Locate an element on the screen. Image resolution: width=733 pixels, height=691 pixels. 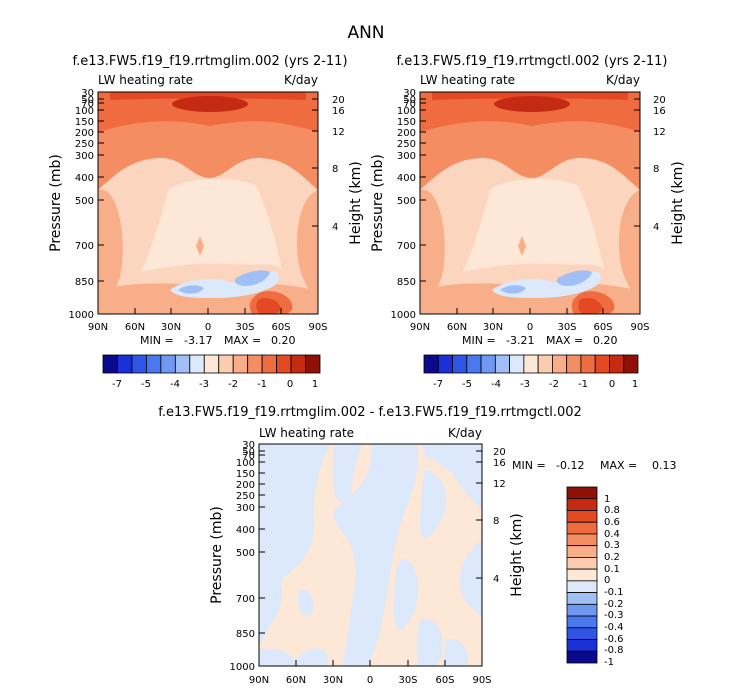
colorbar-tick-label: 0.2 is located at coordinates (612, 557).